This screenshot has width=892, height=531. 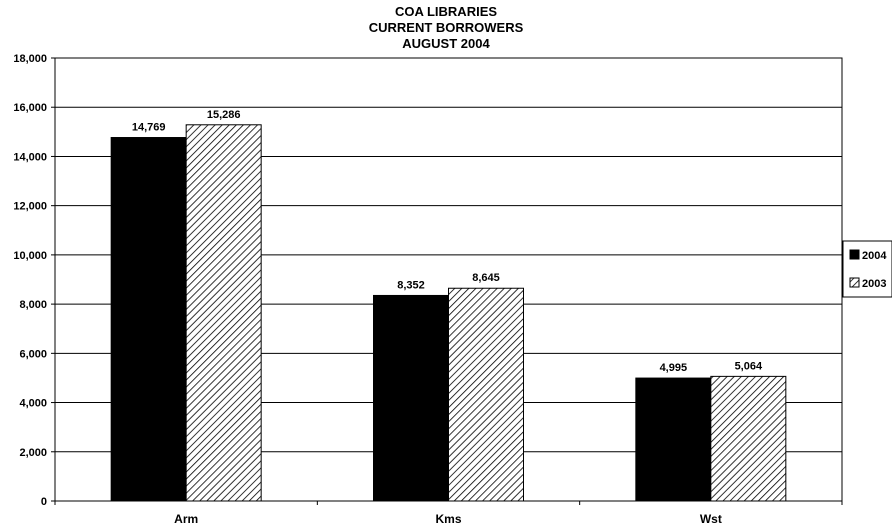 What do you see at coordinates (30, 207) in the screenshot?
I see `y-tick-label: 12,000` at bounding box center [30, 207].